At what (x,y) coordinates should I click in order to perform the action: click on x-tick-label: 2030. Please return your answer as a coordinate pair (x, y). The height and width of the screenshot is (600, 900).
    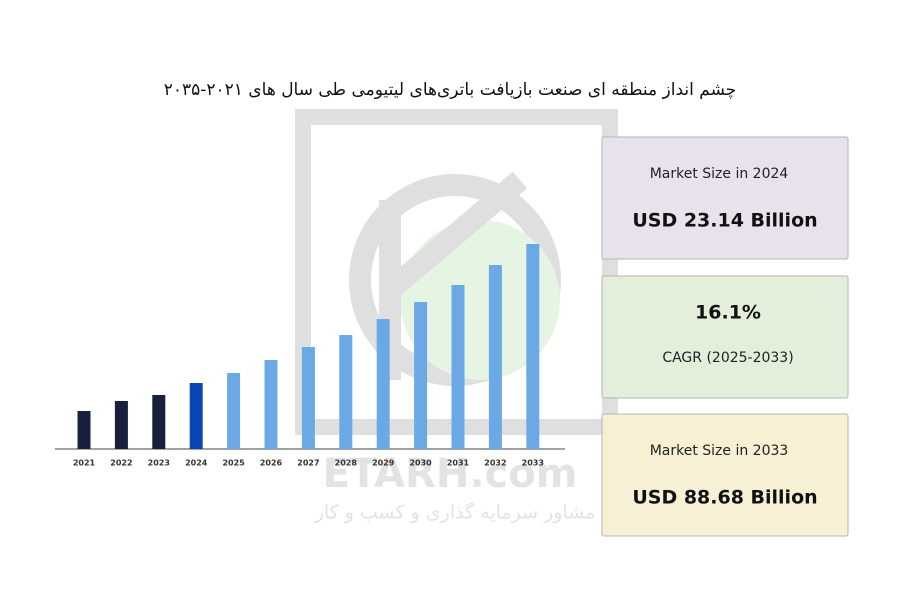
    Looking at the image, I should click on (420, 463).